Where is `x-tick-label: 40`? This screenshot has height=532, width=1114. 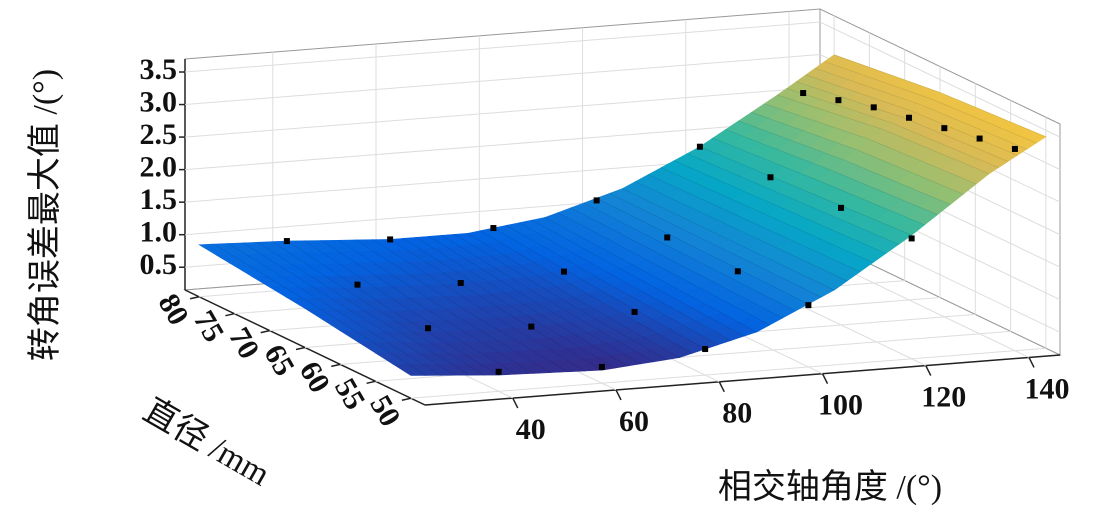
x-tick-label: 40 is located at coordinates (531, 429).